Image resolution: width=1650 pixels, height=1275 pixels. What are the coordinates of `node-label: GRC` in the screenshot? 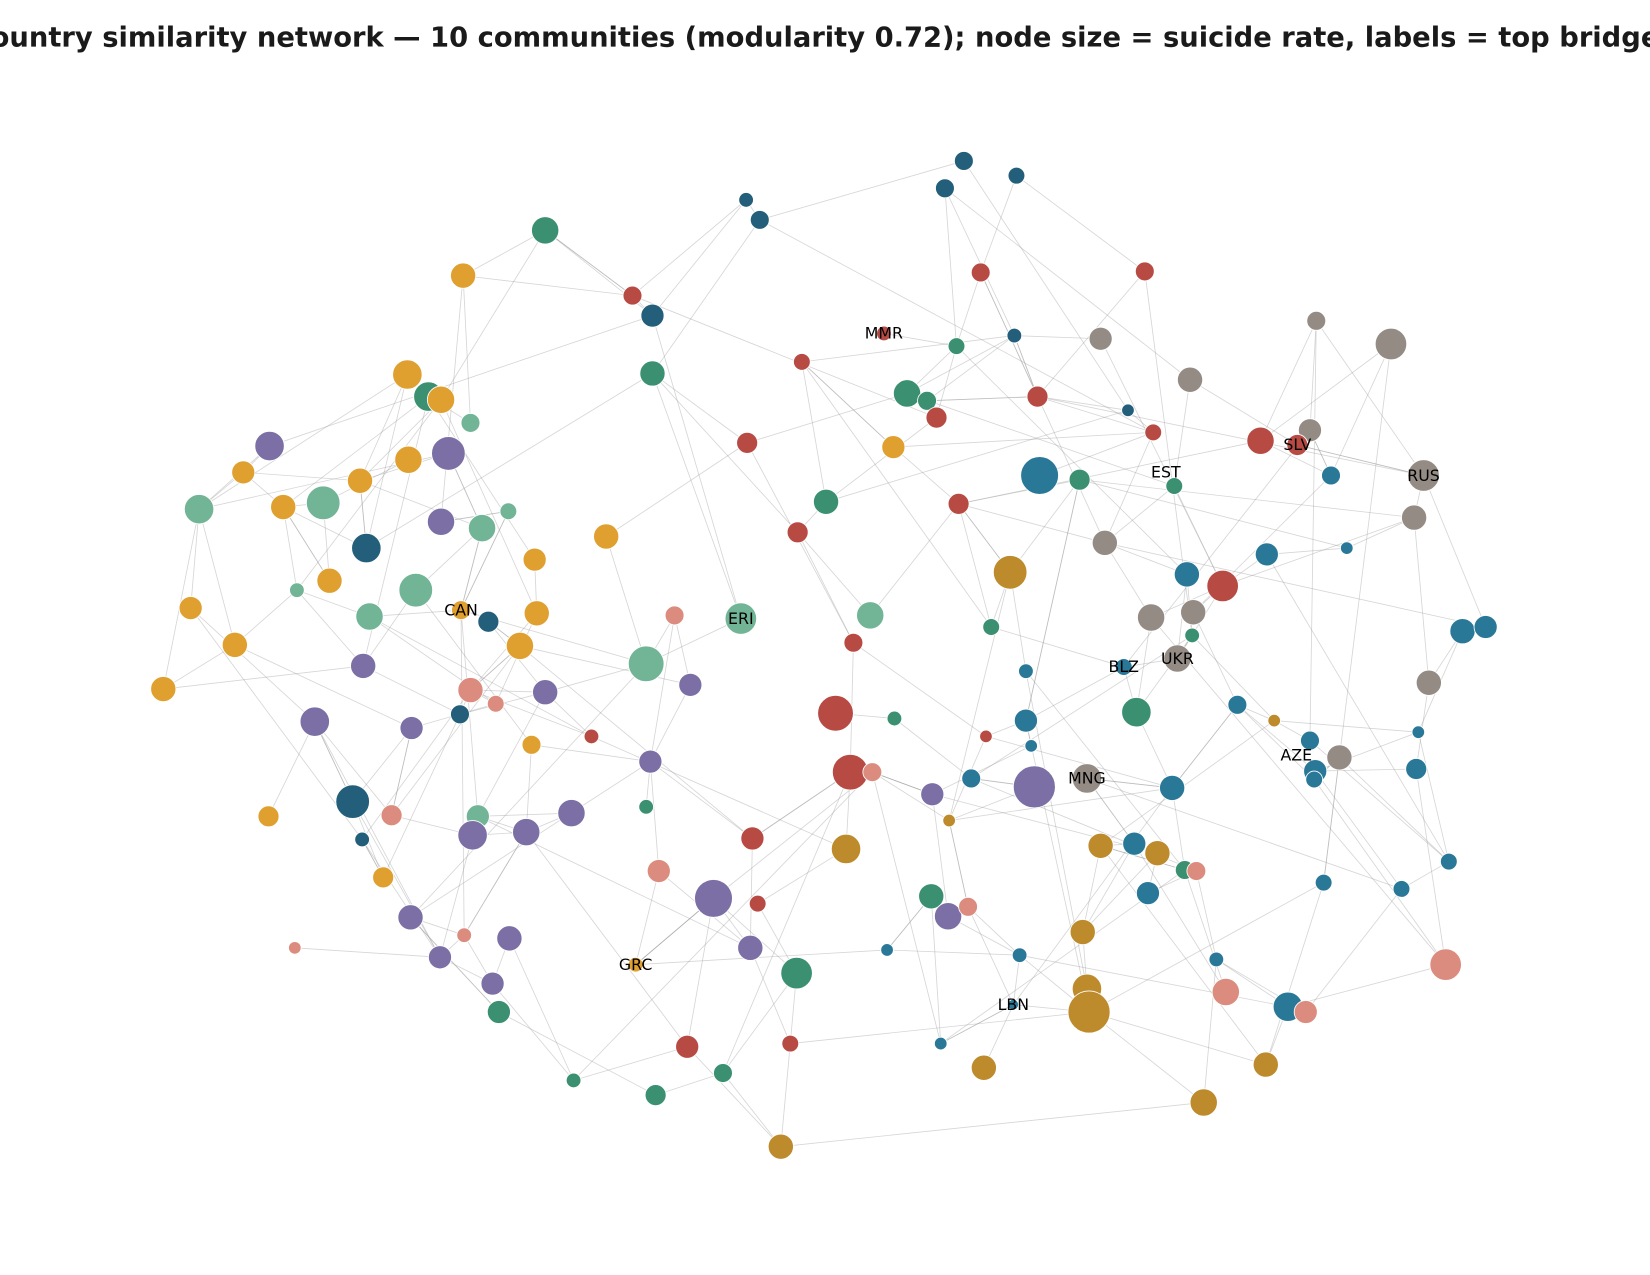 It's located at (635, 964).